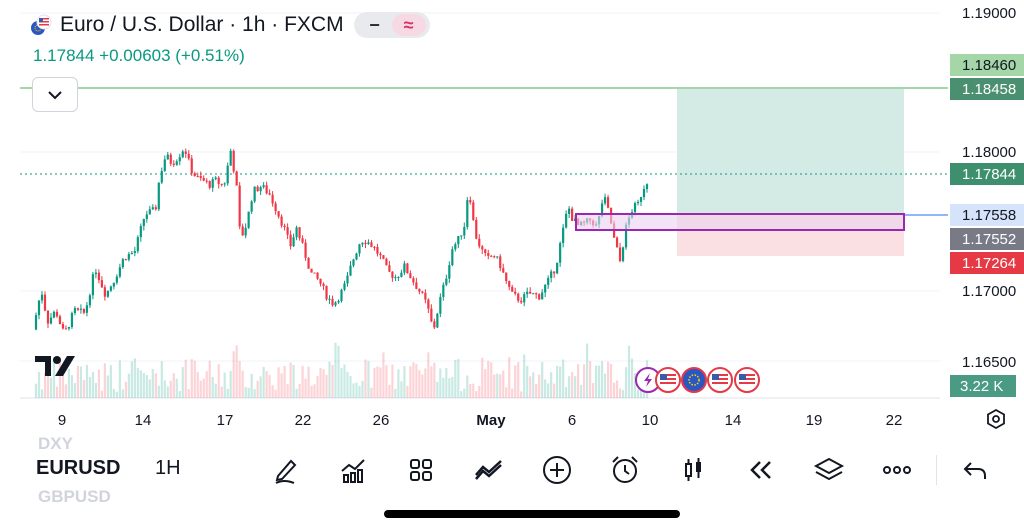 Image resolution: width=1024 pixels, height=530 pixels. What do you see at coordinates (996, 419) in the screenshot?
I see `gear-icon` at bounding box center [996, 419].